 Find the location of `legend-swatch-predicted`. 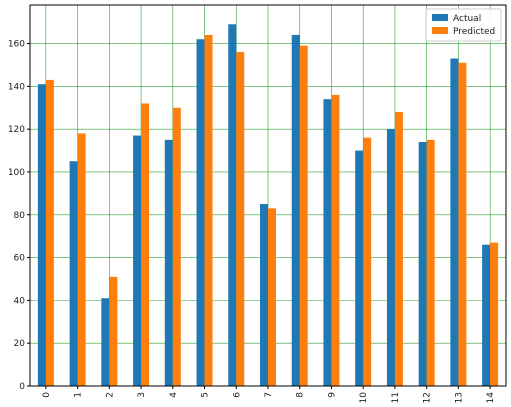

legend-swatch-predicted is located at coordinates (440, 30).